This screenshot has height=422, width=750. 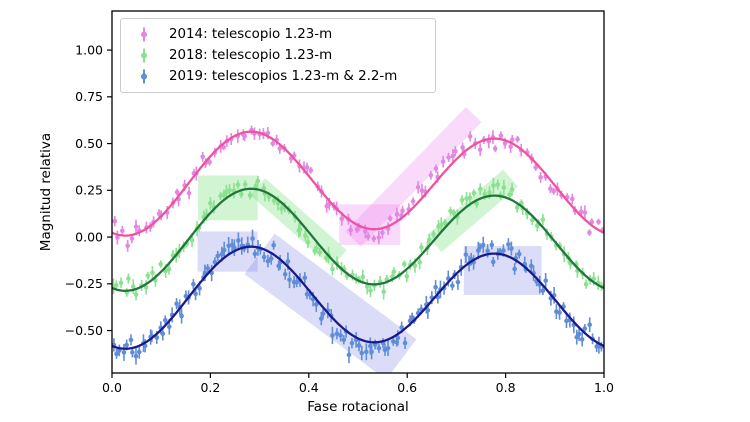 What do you see at coordinates (407, 387) in the screenshot?
I see `x-tick-label: 0.6` at bounding box center [407, 387].